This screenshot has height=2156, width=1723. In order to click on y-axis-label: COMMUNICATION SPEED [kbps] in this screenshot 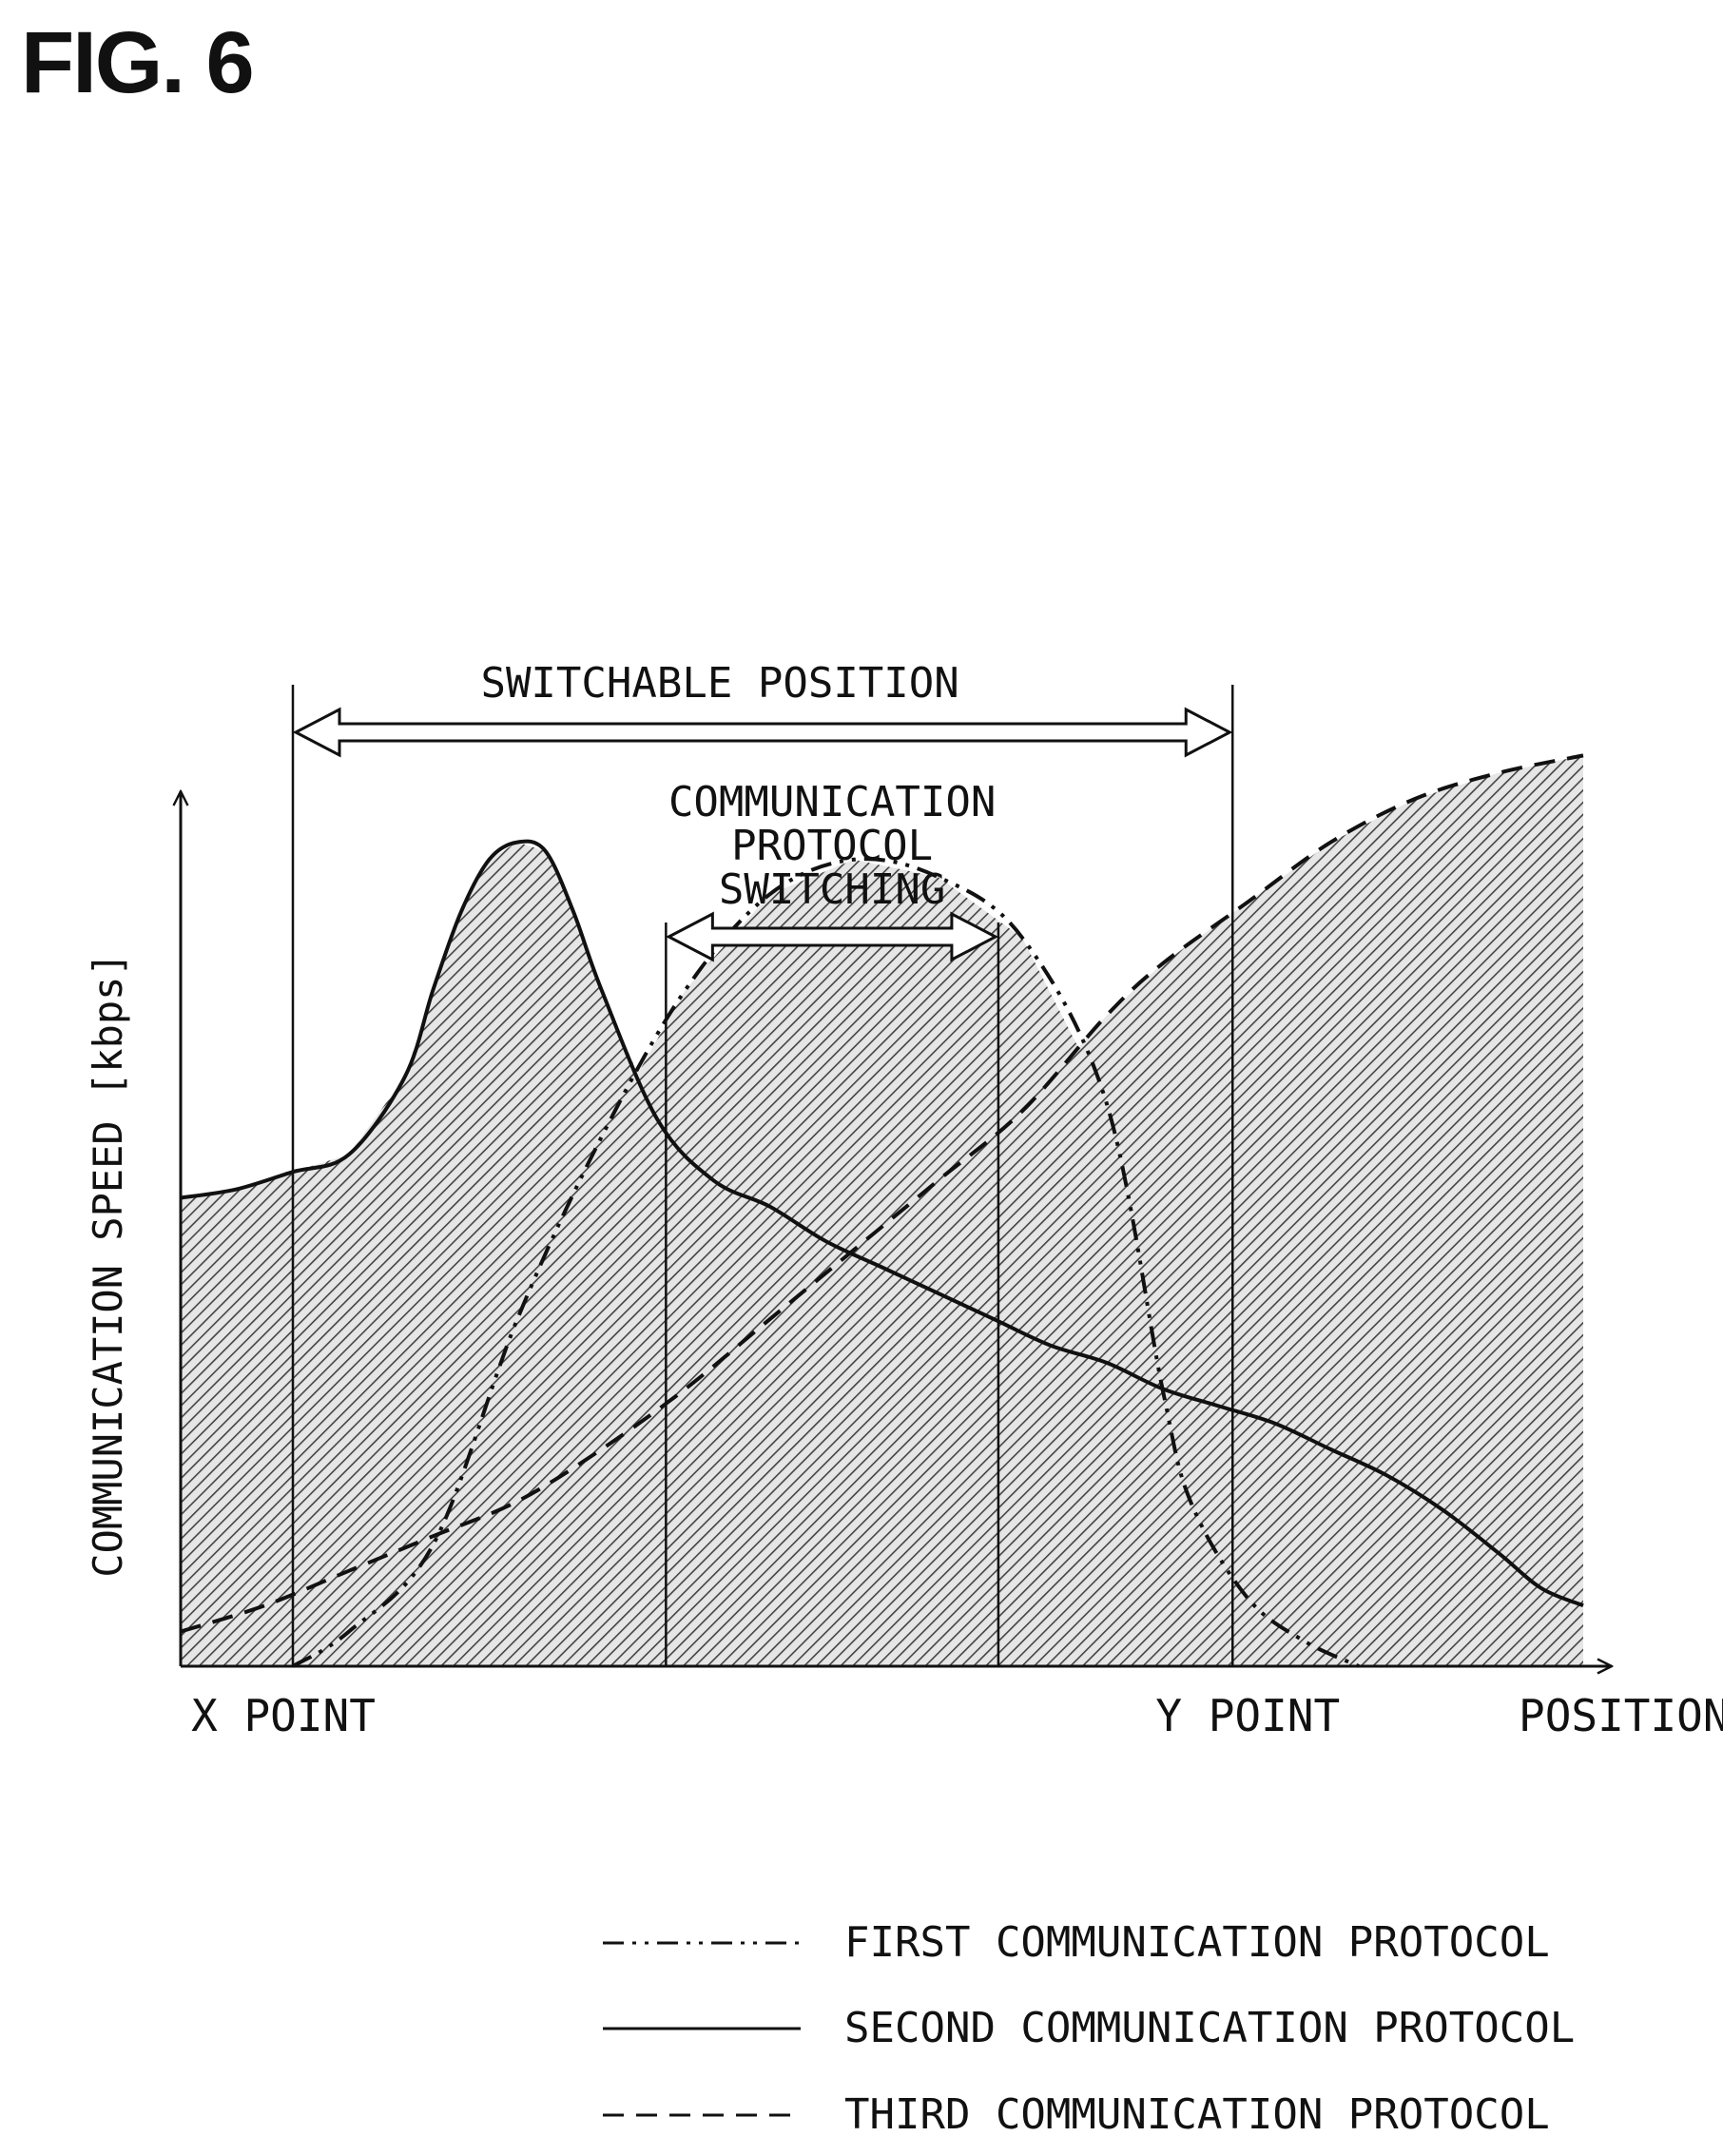, I will do `click(108, 1264)`.